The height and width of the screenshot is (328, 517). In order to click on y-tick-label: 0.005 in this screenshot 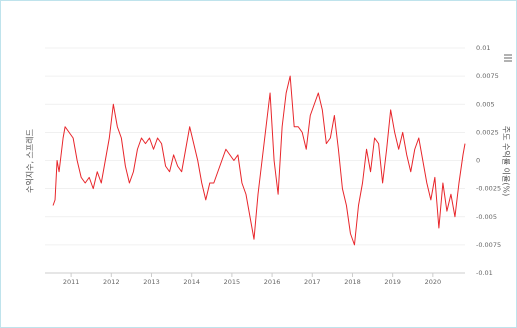, I will do `click(485, 104)`.